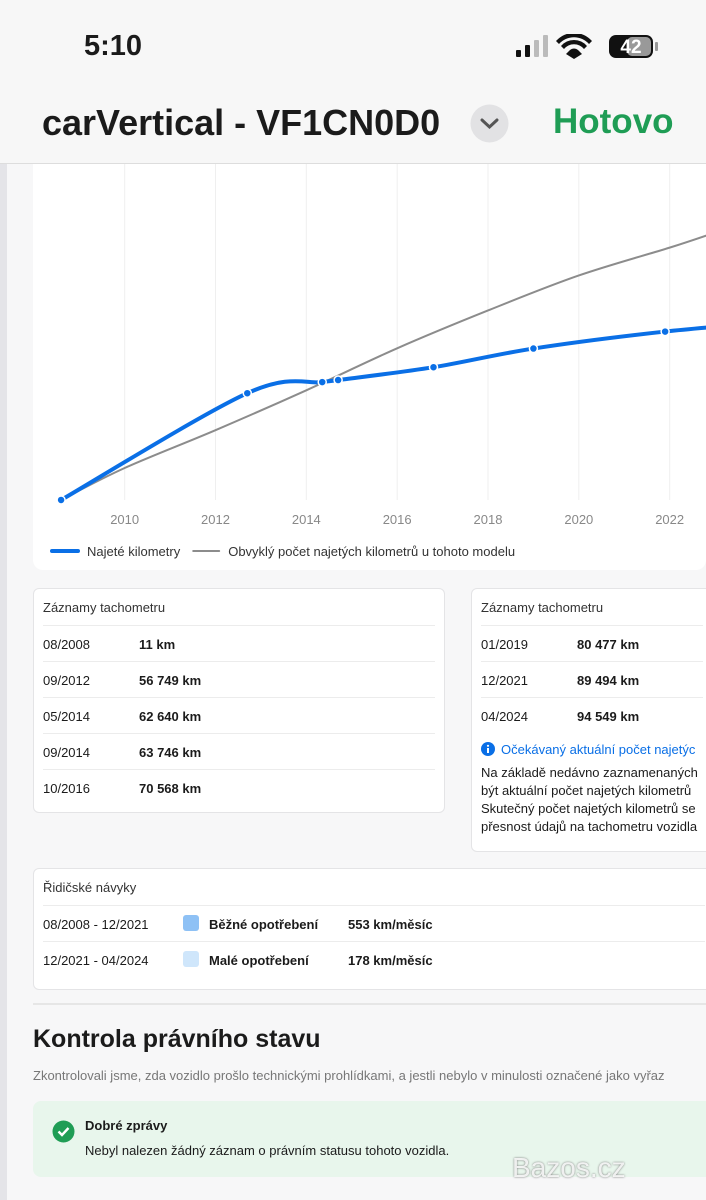 This screenshot has width=706, height=1200. I want to click on note-title: Očekávaný aktuální počet najetýc, so click(588, 749).